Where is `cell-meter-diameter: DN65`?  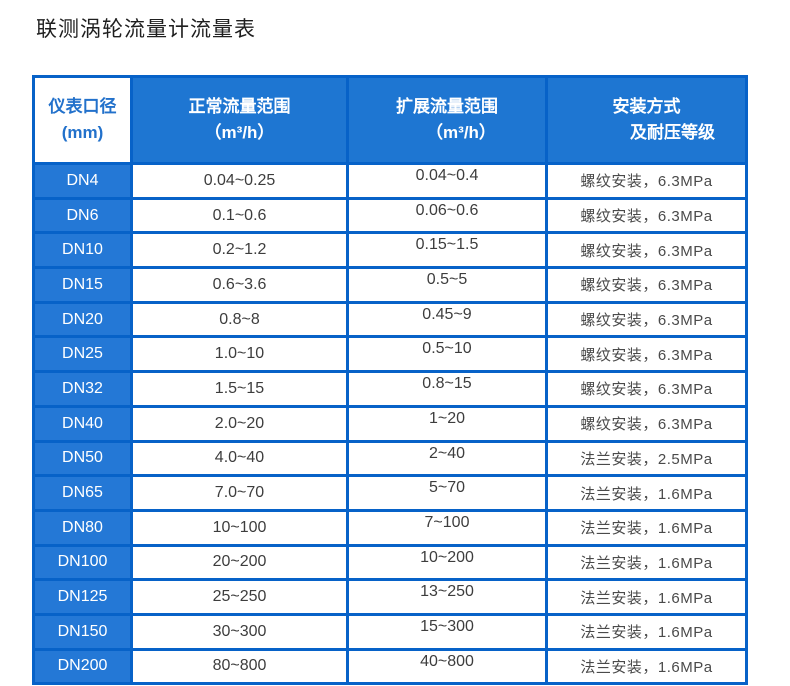
cell-meter-diameter: DN65 is located at coordinates (82, 493).